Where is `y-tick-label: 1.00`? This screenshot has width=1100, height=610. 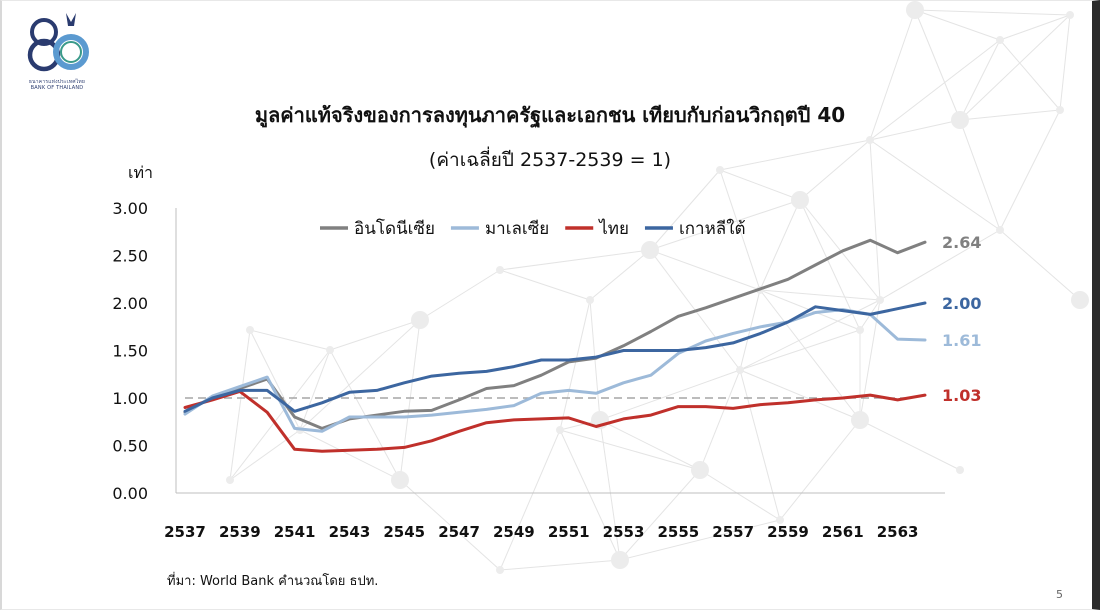 y-tick-label: 1.00 is located at coordinates (130, 398).